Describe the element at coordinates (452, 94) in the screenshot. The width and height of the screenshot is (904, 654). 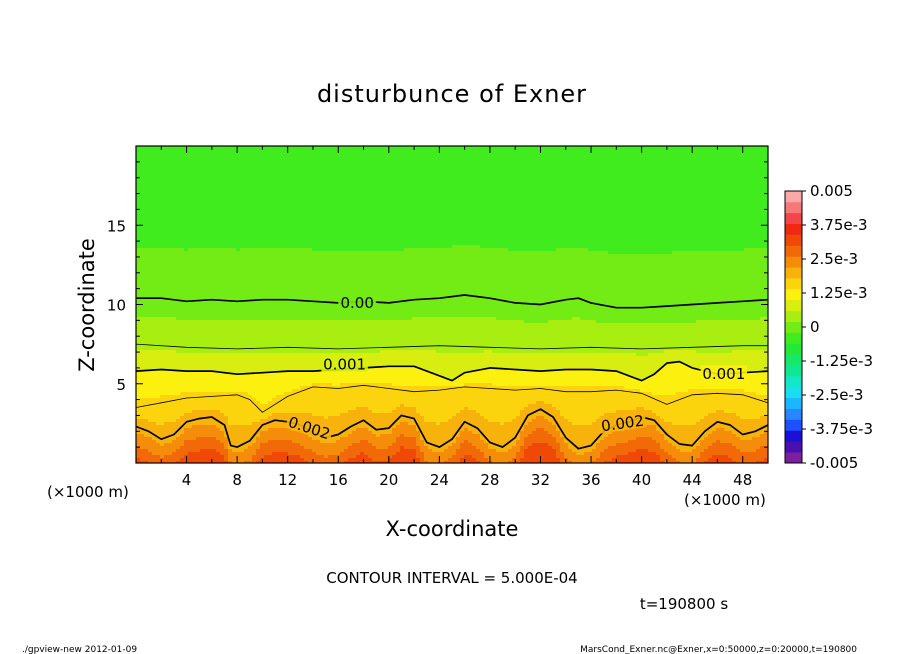
I see `chart-title: disturbunce of Exner` at that location.